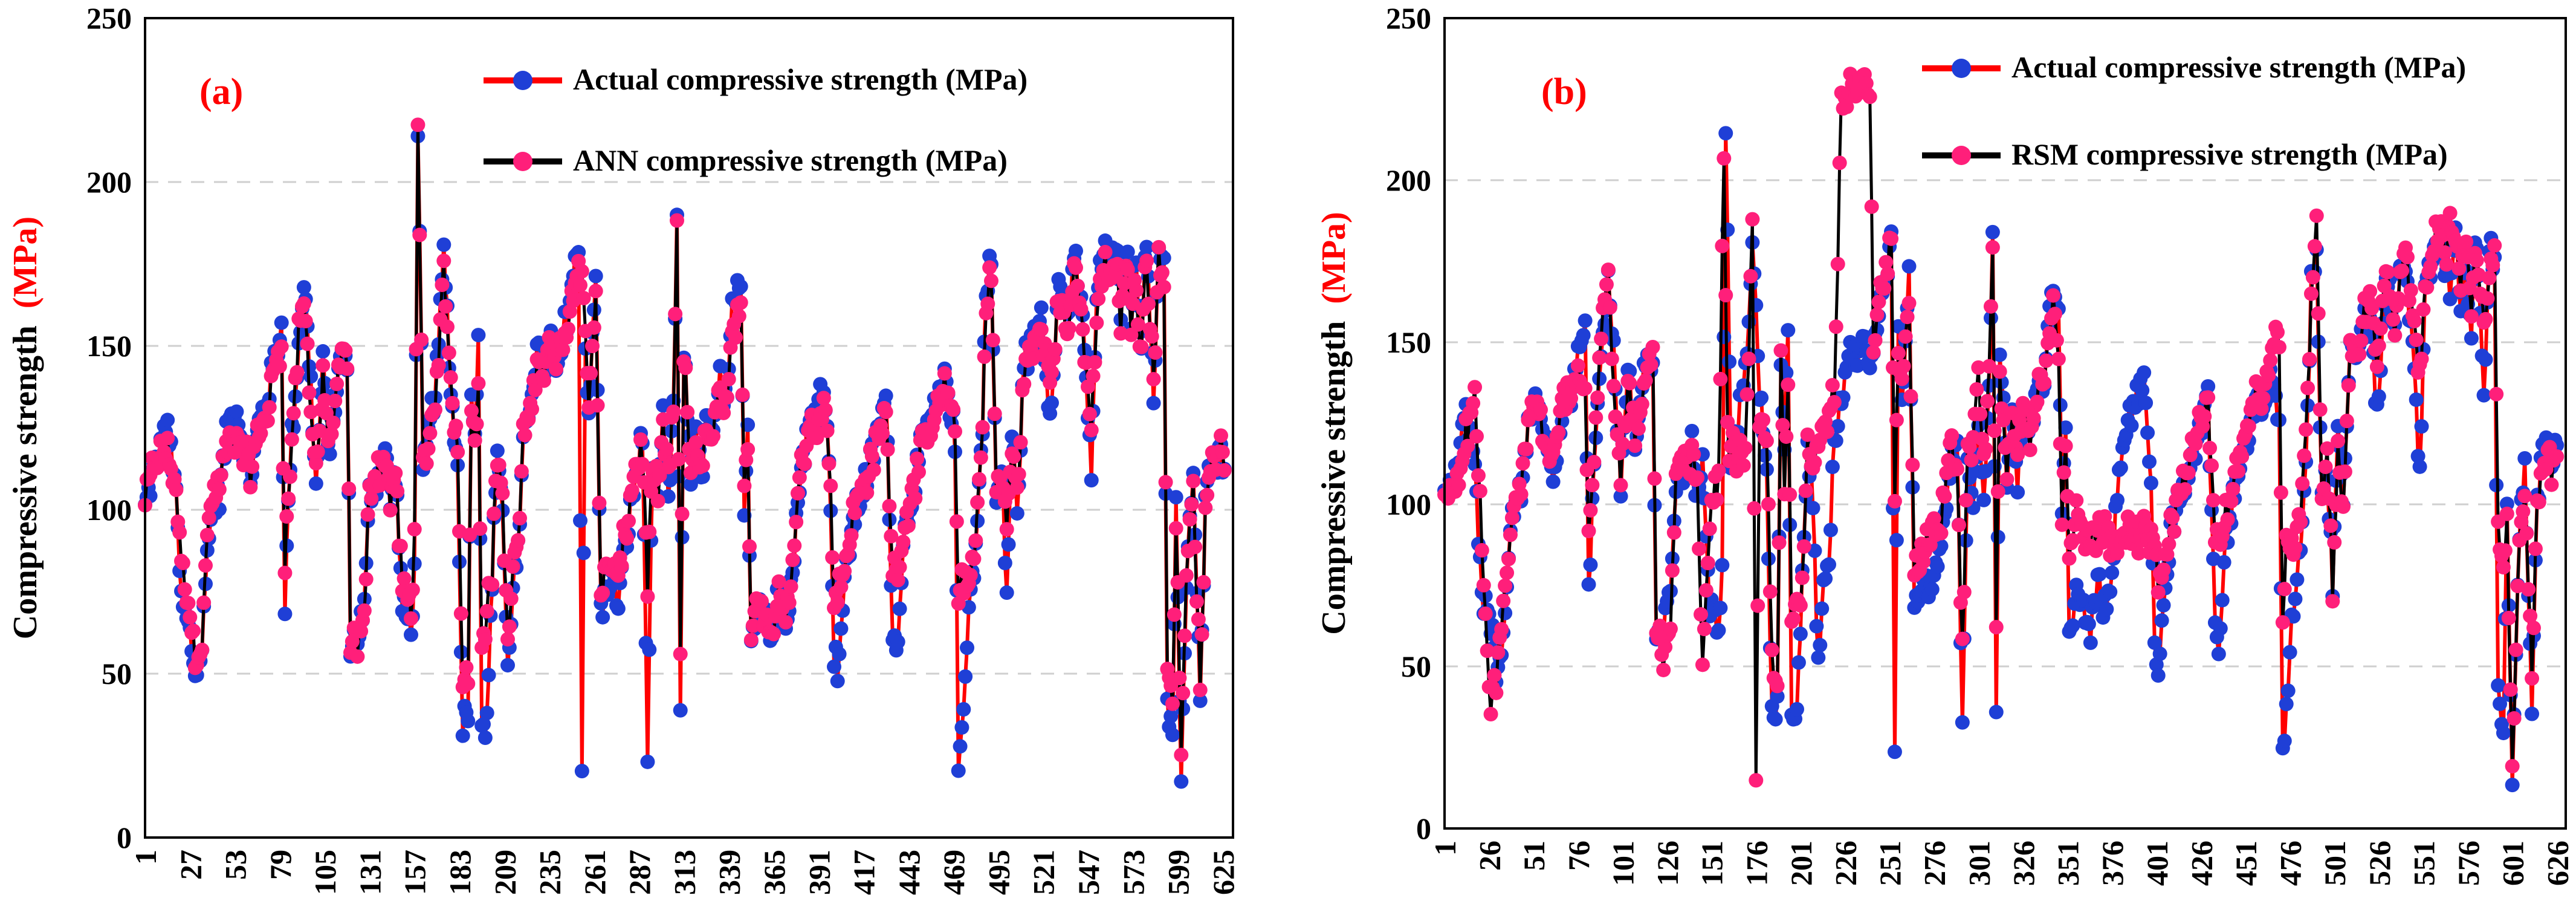 Image resolution: width=2576 pixels, height=924 pixels. What do you see at coordinates (1408, 342) in the screenshot?
I see `y-tick-label: 150` at bounding box center [1408, 342].